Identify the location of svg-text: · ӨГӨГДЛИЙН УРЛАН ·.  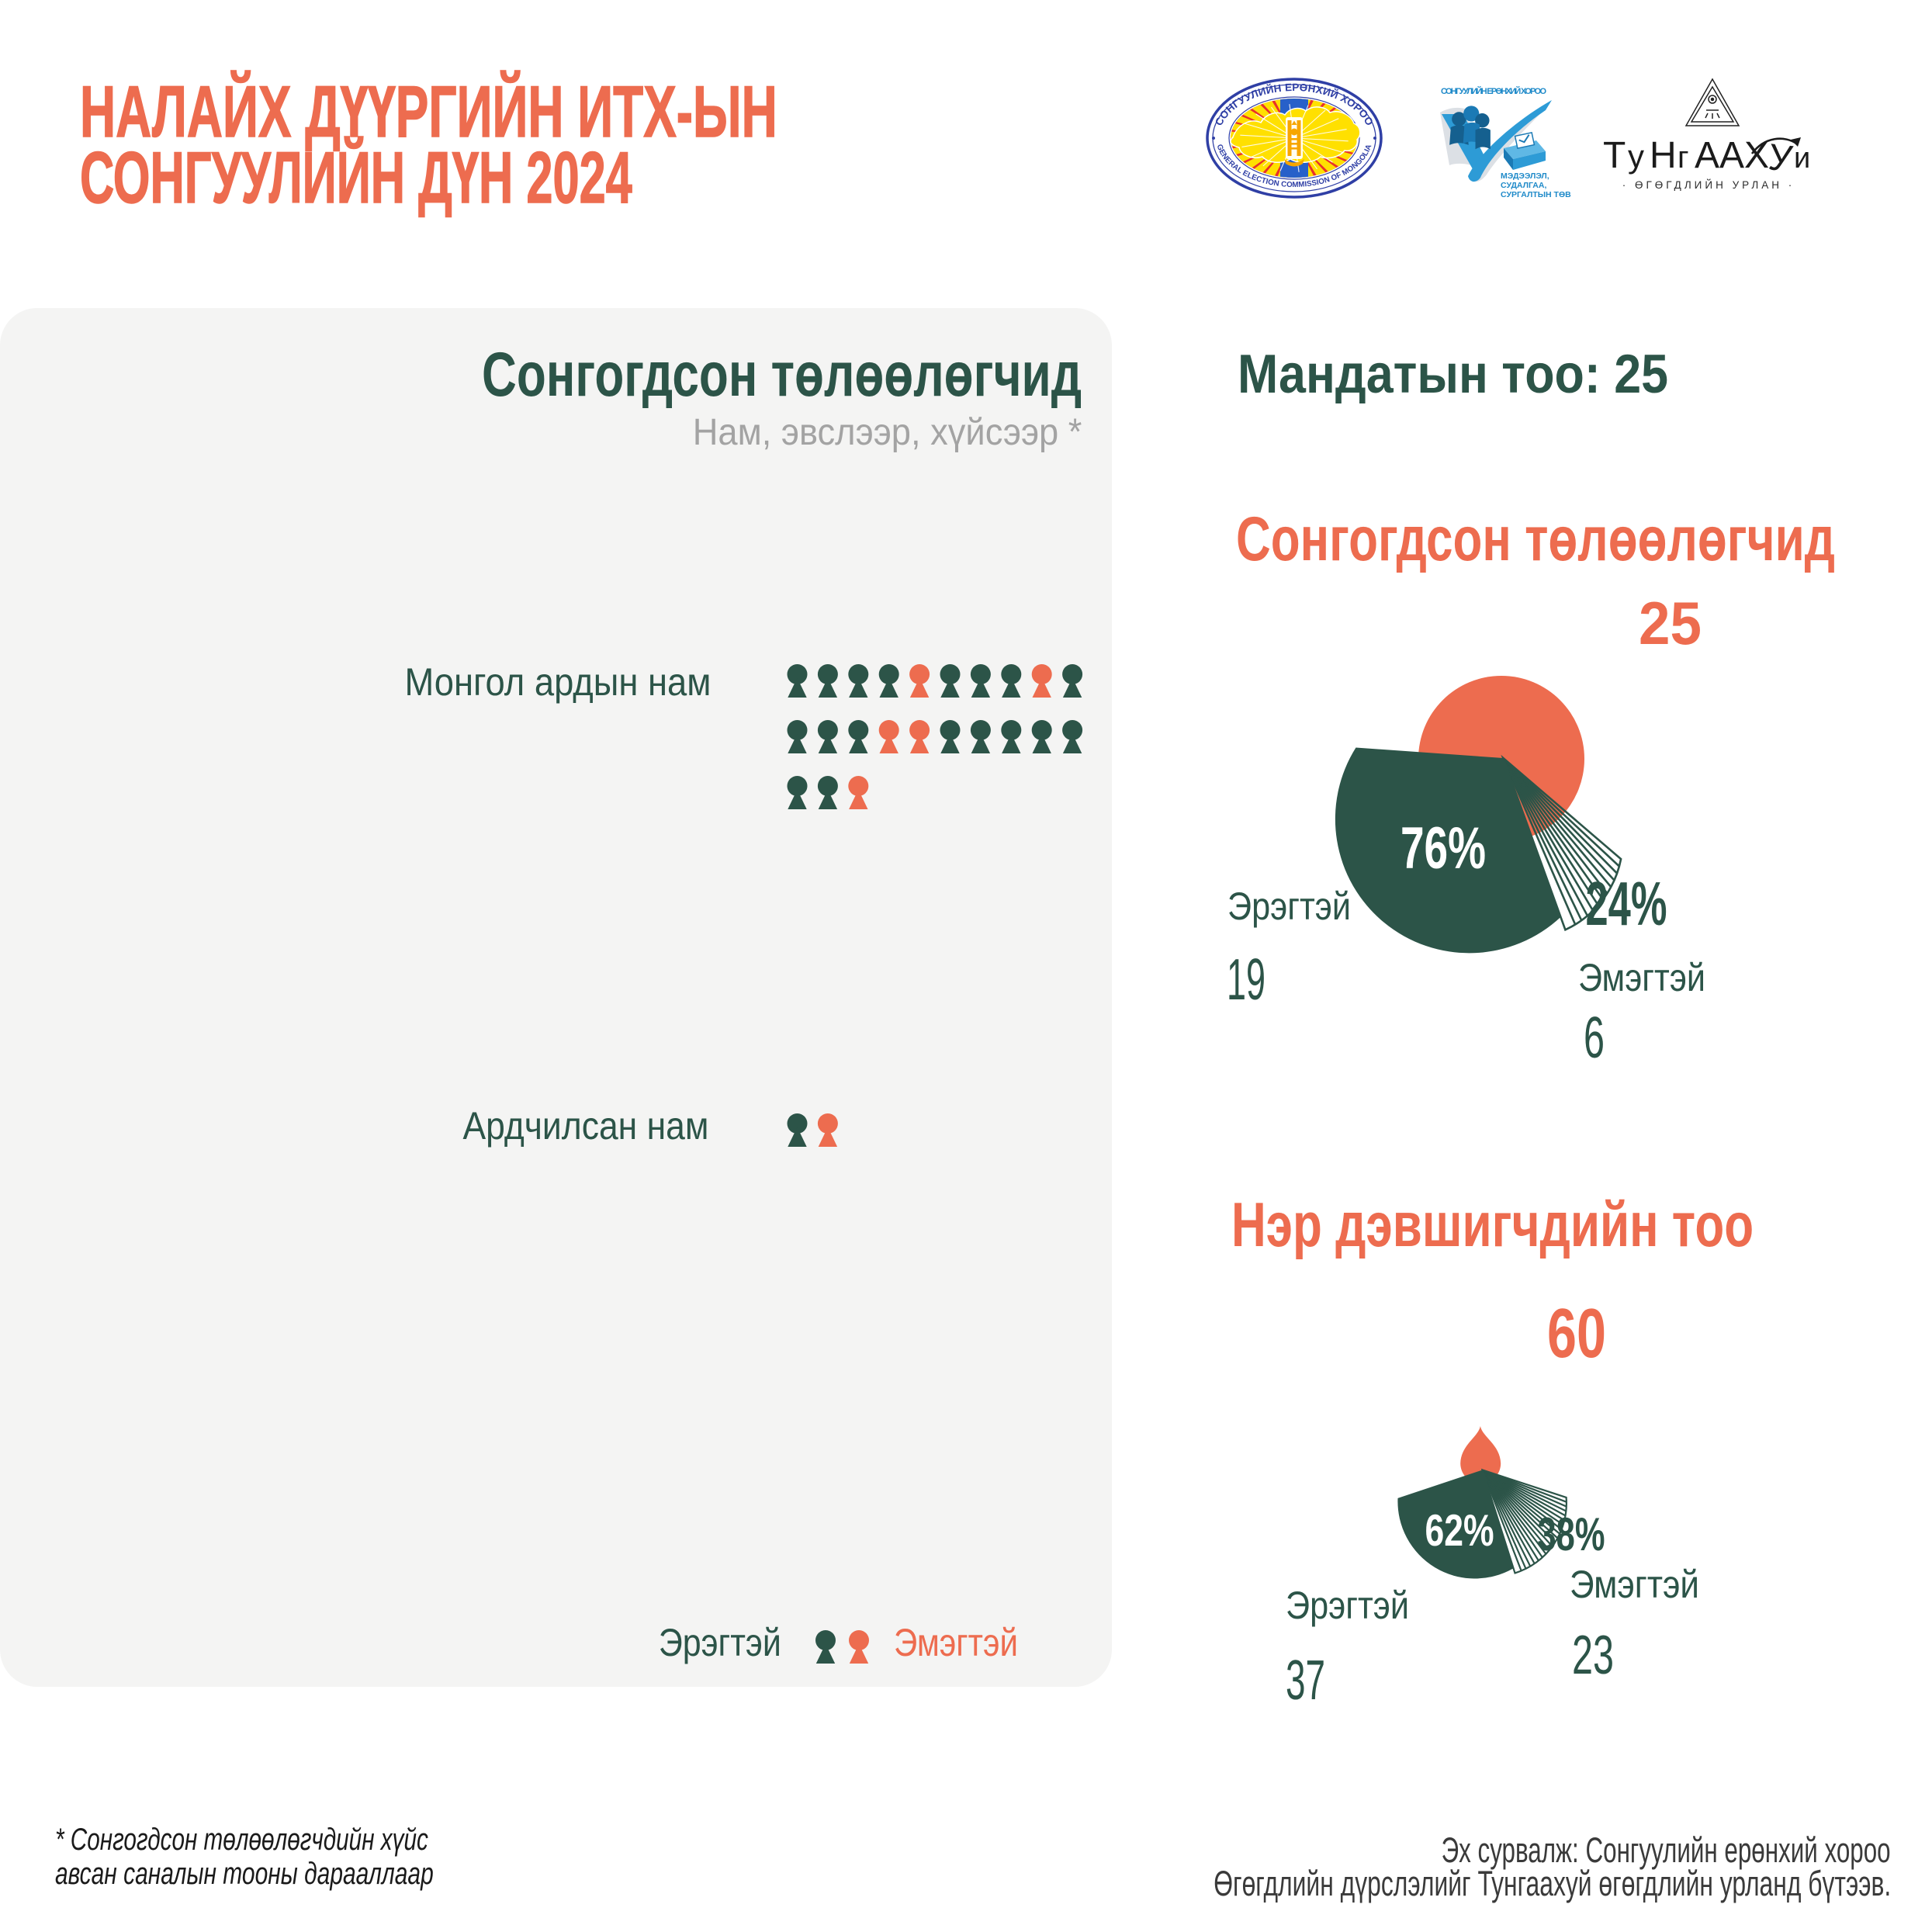
(1708, 185).